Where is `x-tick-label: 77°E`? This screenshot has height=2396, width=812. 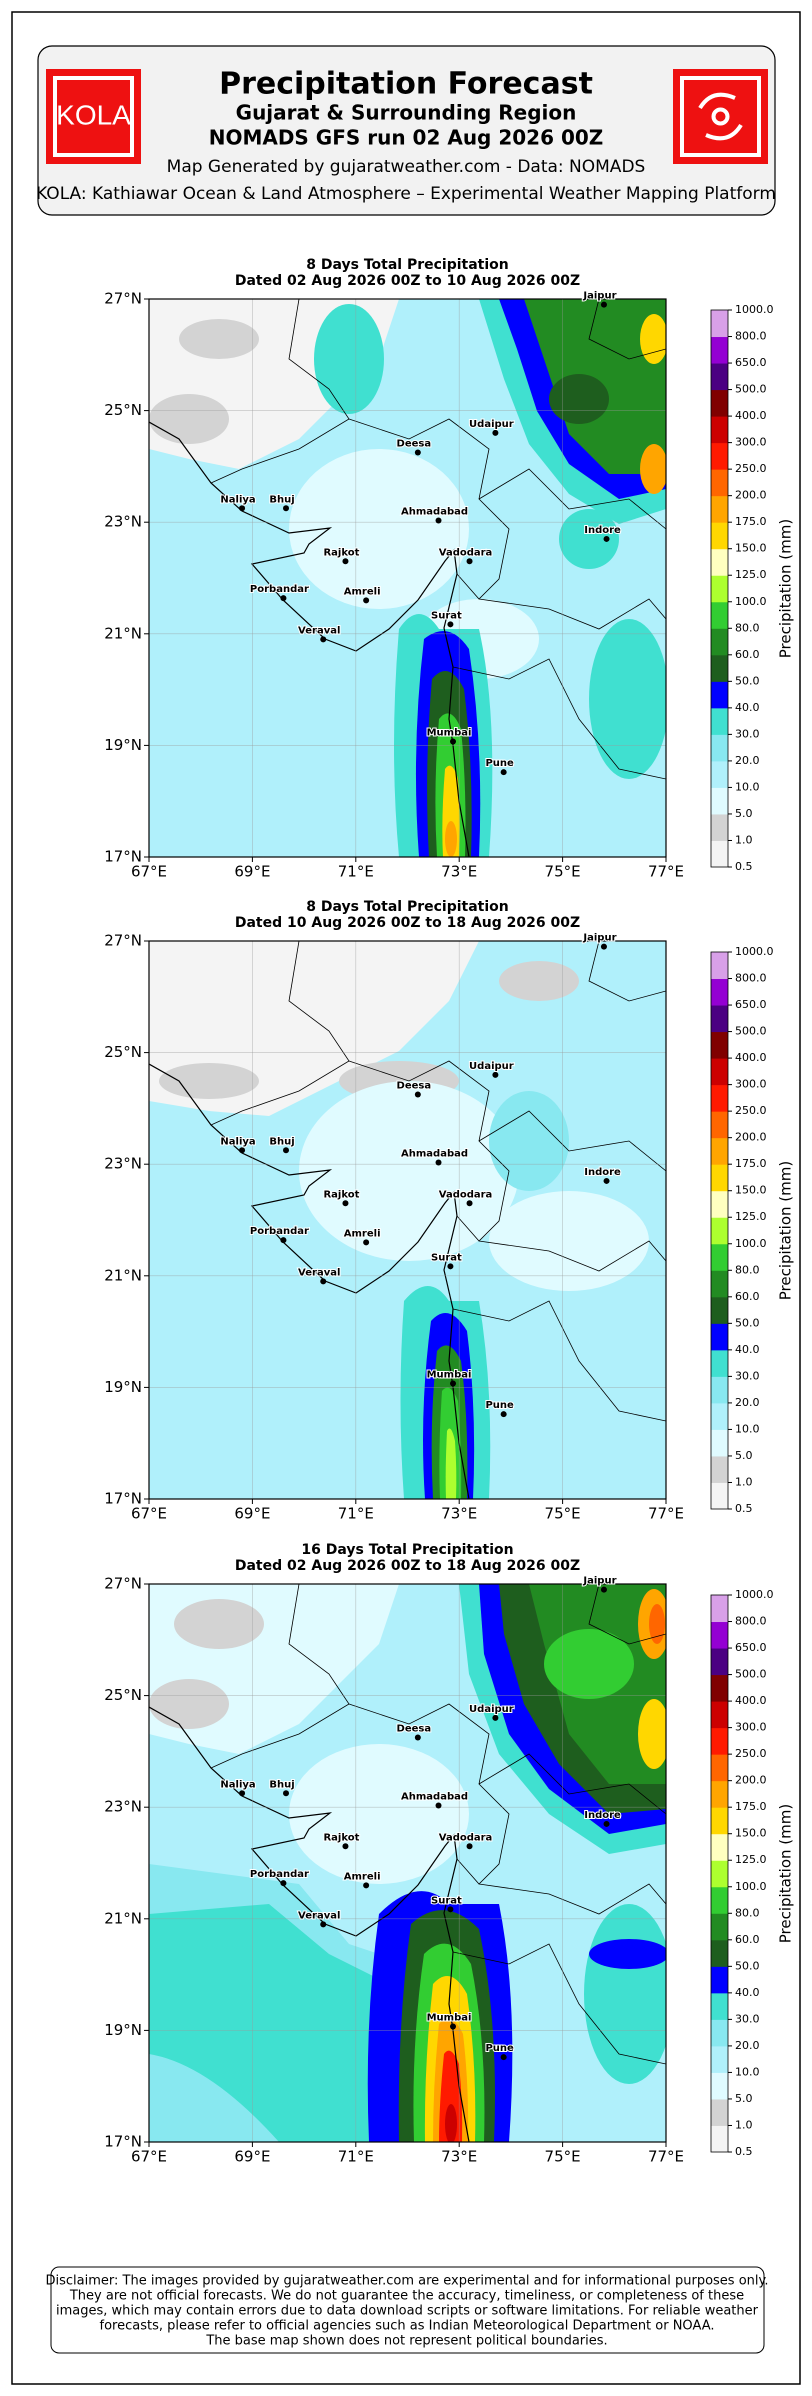 x-tick-label: 77°E is located at coordinates (666, 1514).